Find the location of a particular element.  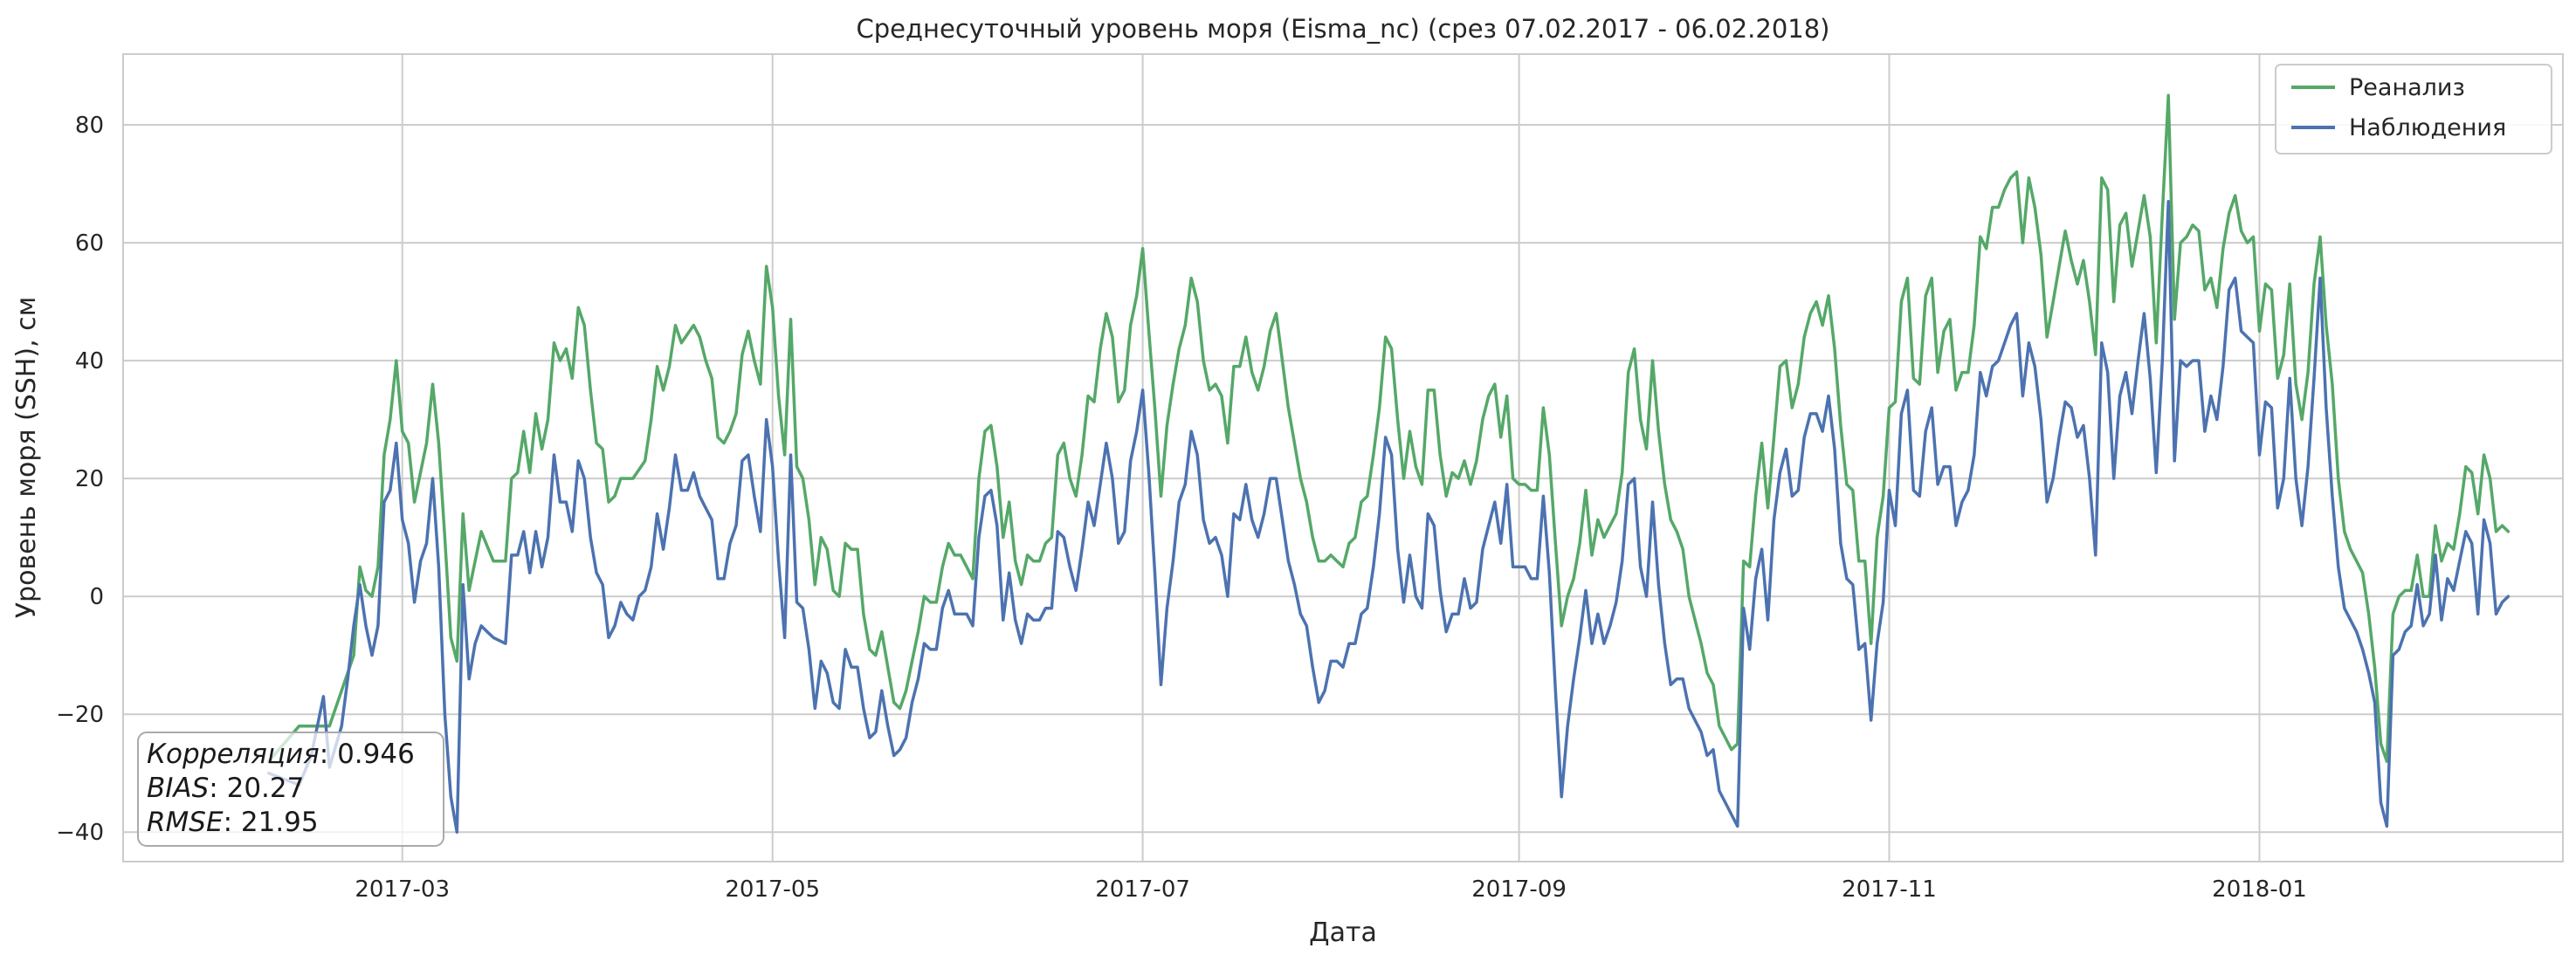

x-tick-label: 2017-09 is located at coordinates (1519, 889).